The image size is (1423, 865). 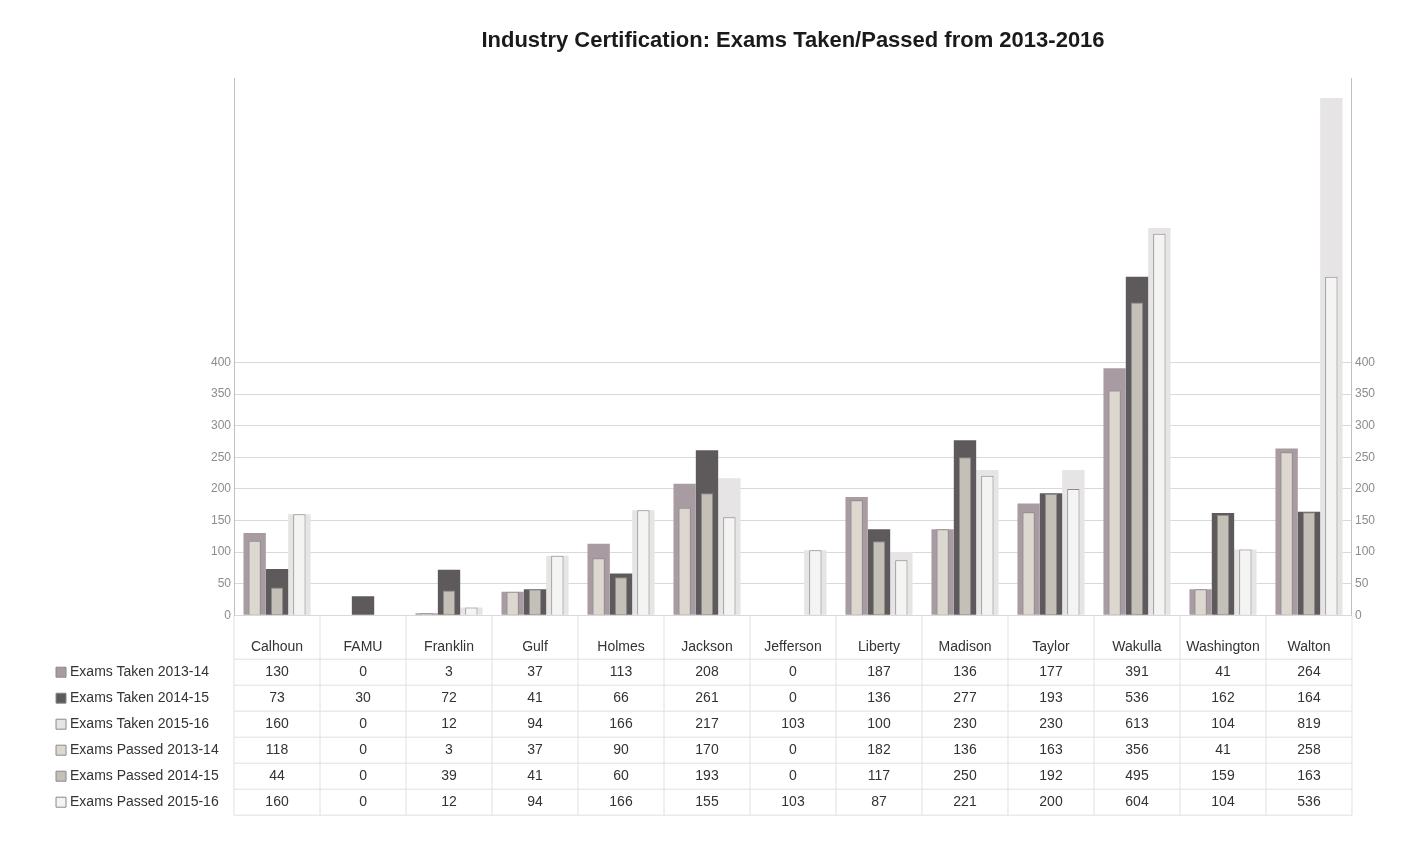 I want to click on data-label: 200, so click(x=1051, y=801).